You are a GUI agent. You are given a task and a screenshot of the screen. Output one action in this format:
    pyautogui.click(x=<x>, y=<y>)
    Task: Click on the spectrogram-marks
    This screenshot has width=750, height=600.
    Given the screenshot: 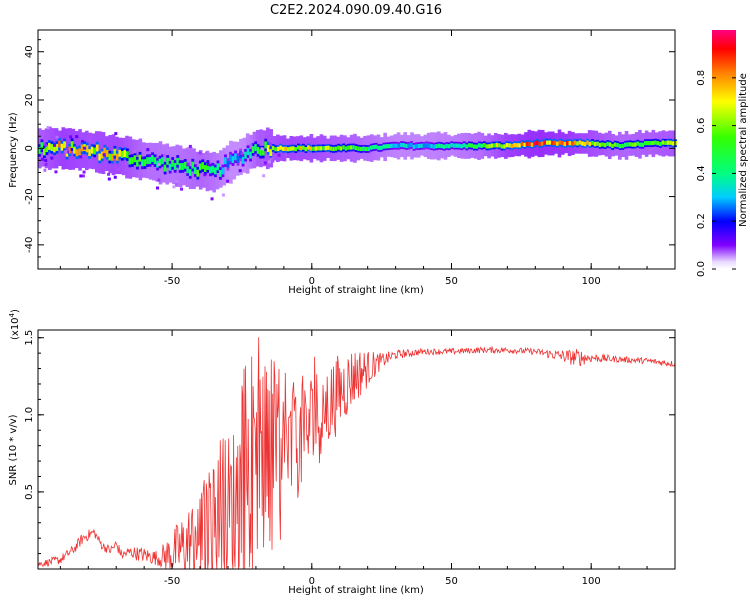 What is the action you would take?
    pyautogui.click(x=357, y=163)
    